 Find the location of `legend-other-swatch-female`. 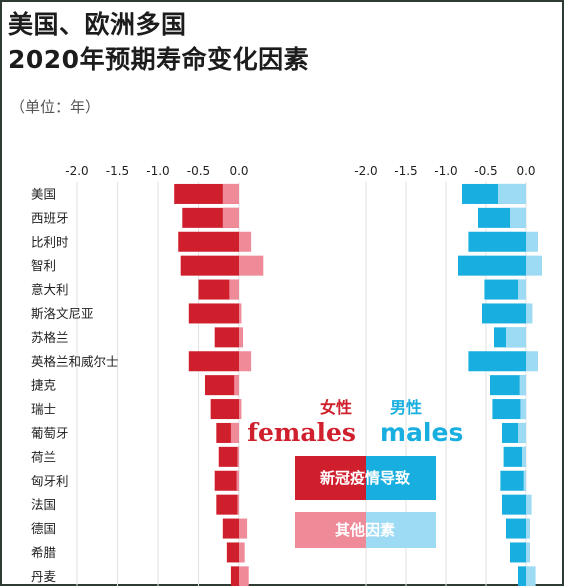

legend-other-swatch-female is located at coordinates (330, 530).